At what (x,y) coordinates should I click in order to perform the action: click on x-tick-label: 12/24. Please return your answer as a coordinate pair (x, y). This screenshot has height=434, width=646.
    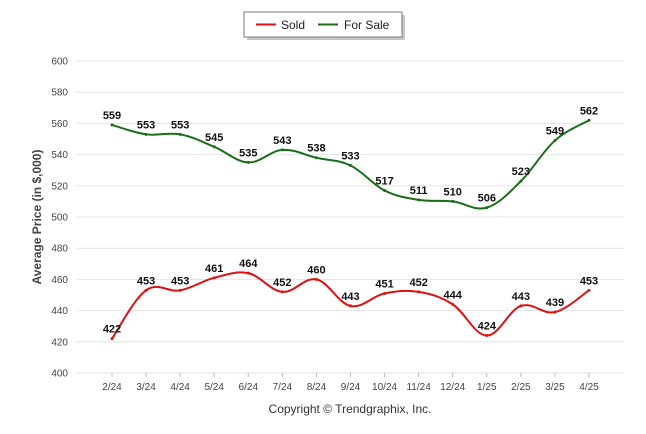
    Looking at the image, I should click on (452, 387).